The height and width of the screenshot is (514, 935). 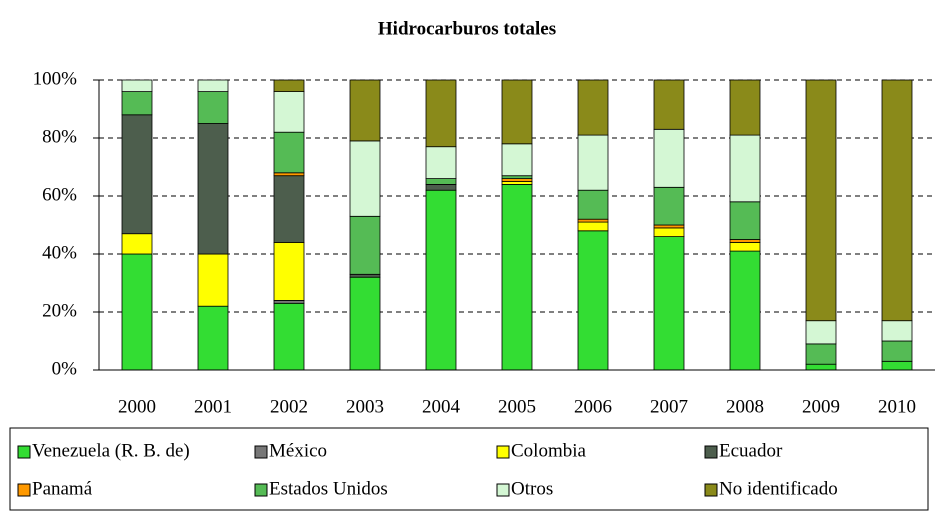 What do you see at coordinates (593, 406) in the screenshot?
I see `x-tick-label: 2006` at bounding box center [593, 406].